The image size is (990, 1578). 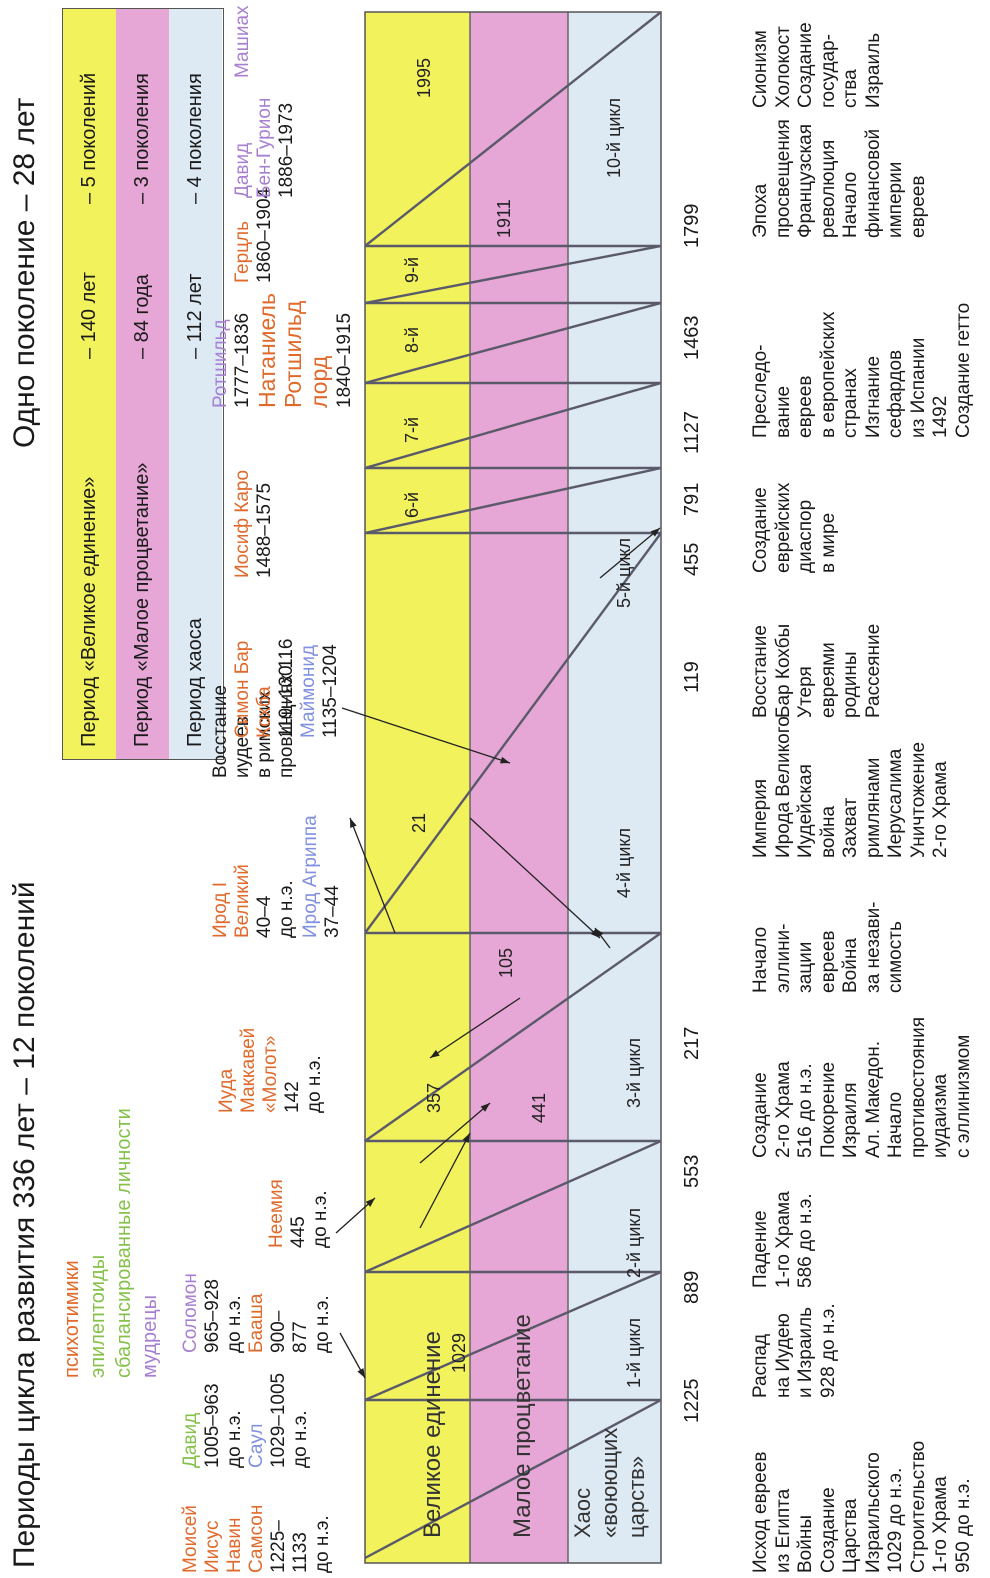 I want to click on timeline-year: 455, so click(x=692, y=559).